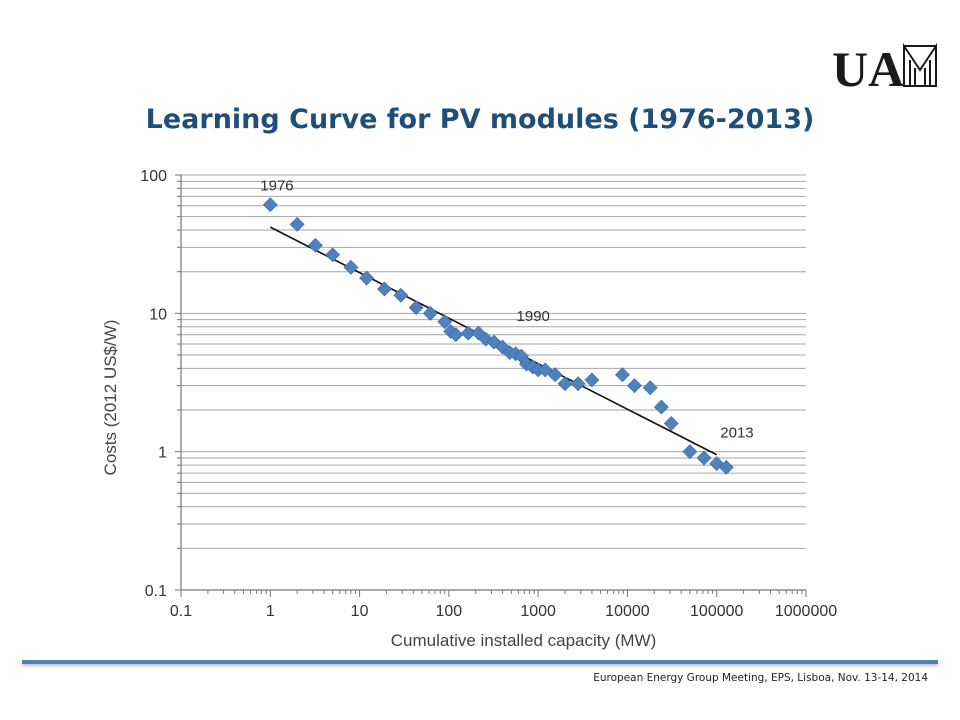 The image size is (960, 720). I want to click on x-axis-title: Cumulative installed capacity (MW), so click(523, 640).